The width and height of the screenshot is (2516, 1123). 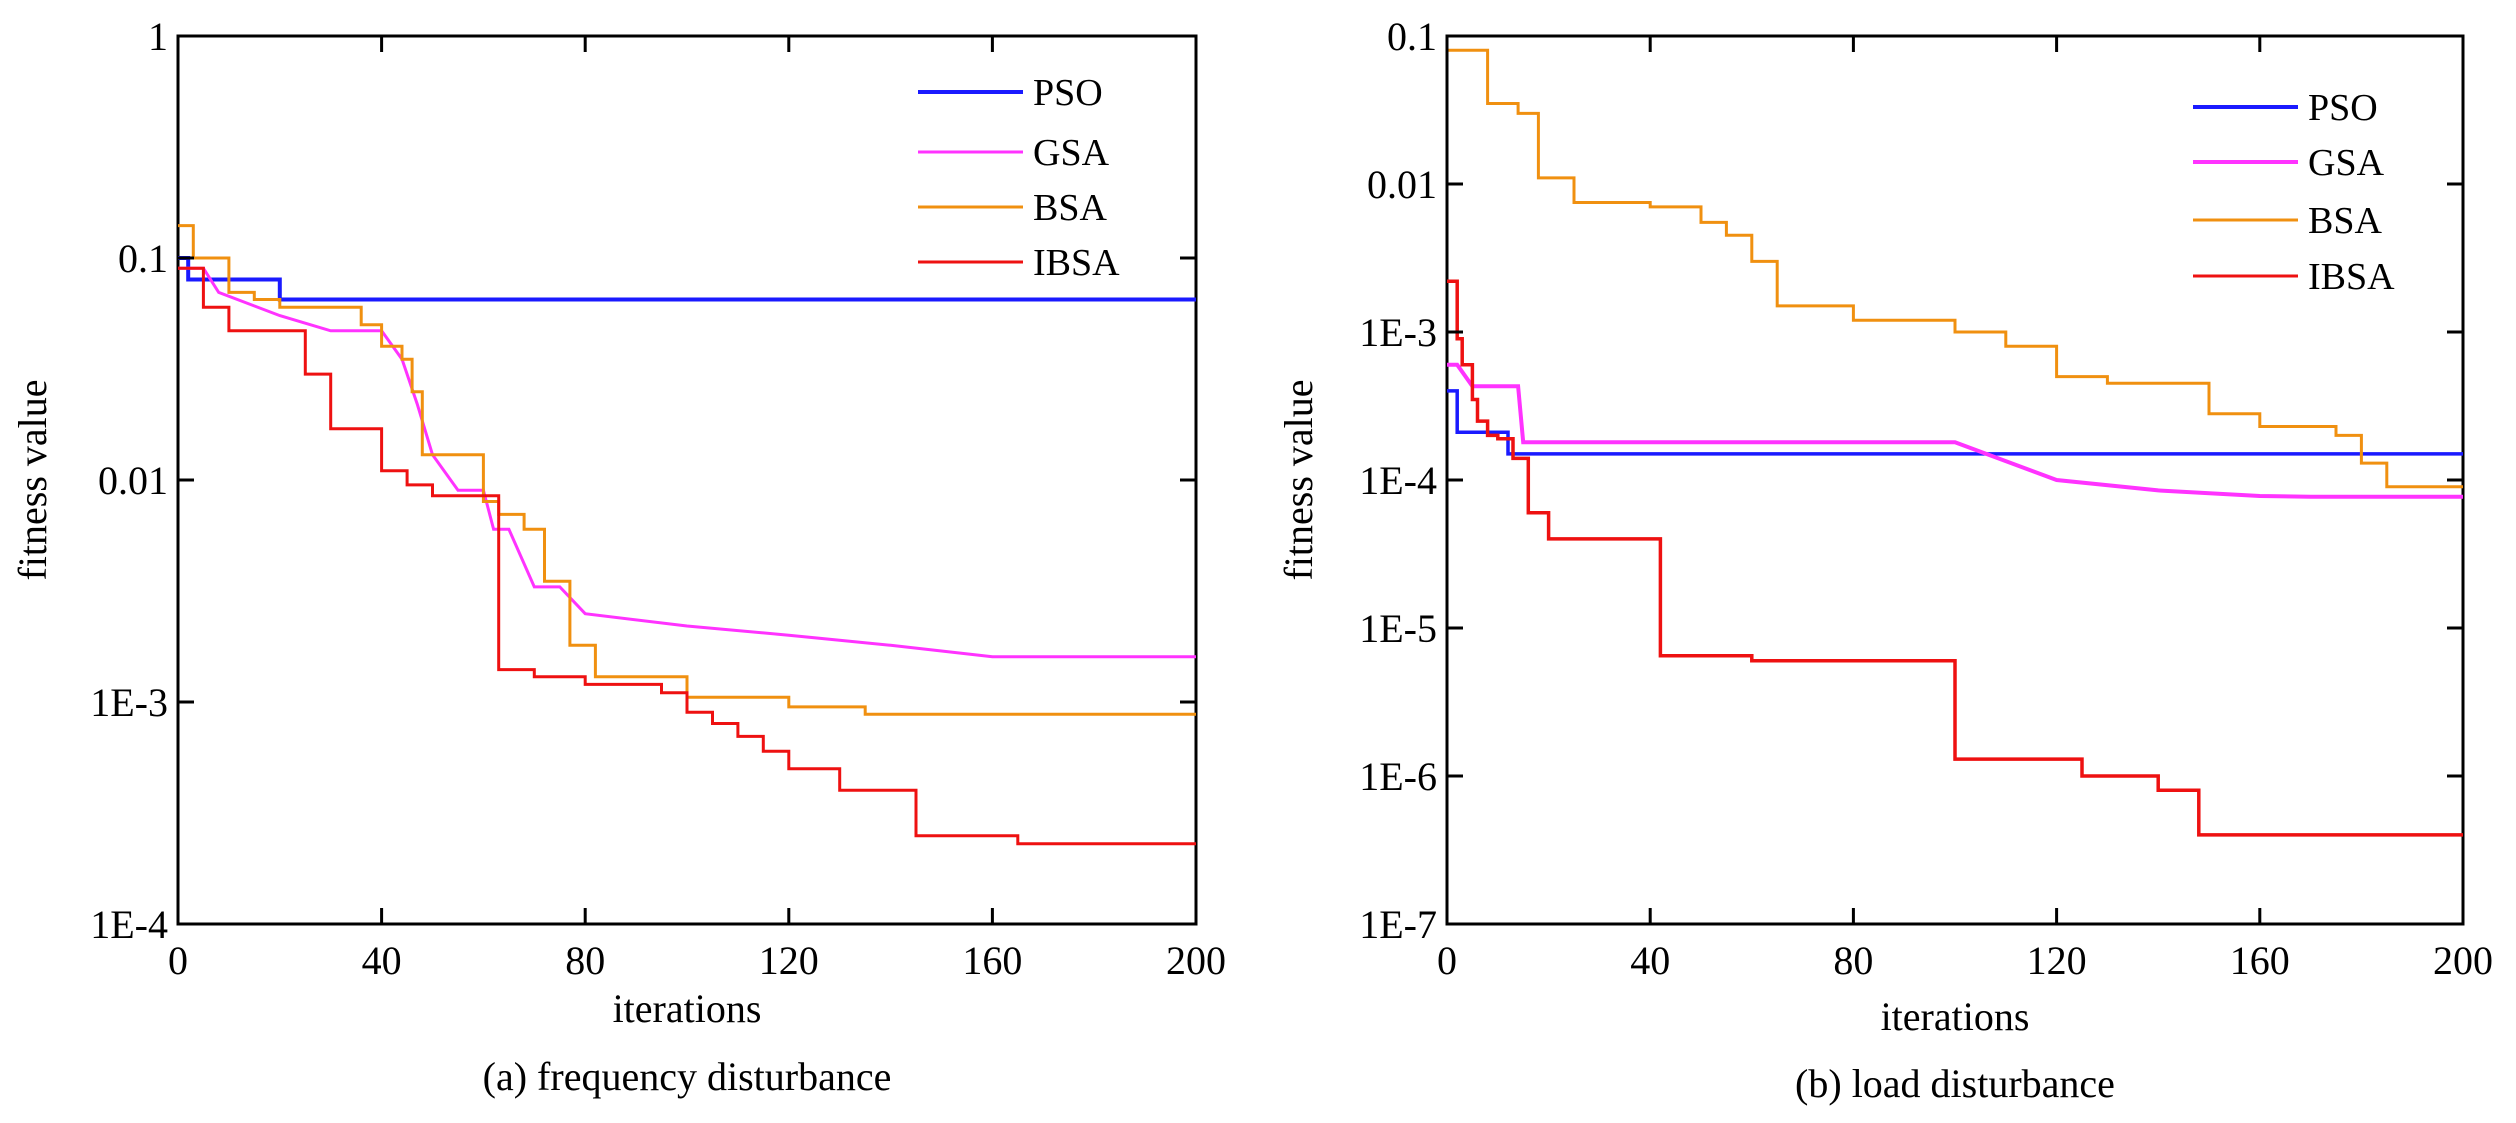 What do you see at coordinates (1398, 924) in the screenshot?
I see `y-tick-label: 1E-7` at bounding box center [1398, 924].